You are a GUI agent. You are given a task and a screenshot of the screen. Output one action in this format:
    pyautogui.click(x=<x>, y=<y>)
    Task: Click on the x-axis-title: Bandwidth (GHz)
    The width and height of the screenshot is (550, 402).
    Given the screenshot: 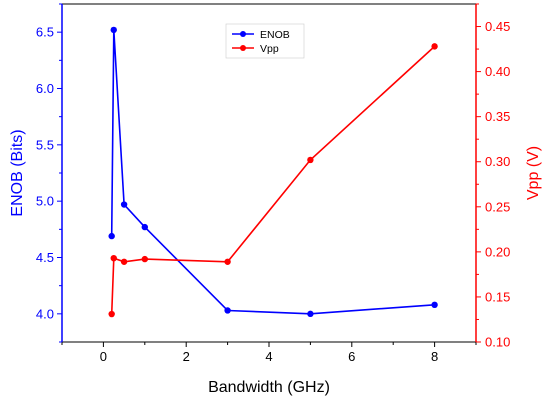 What is the action you would take?
    pyautogui.click(x=269, y=387)
    